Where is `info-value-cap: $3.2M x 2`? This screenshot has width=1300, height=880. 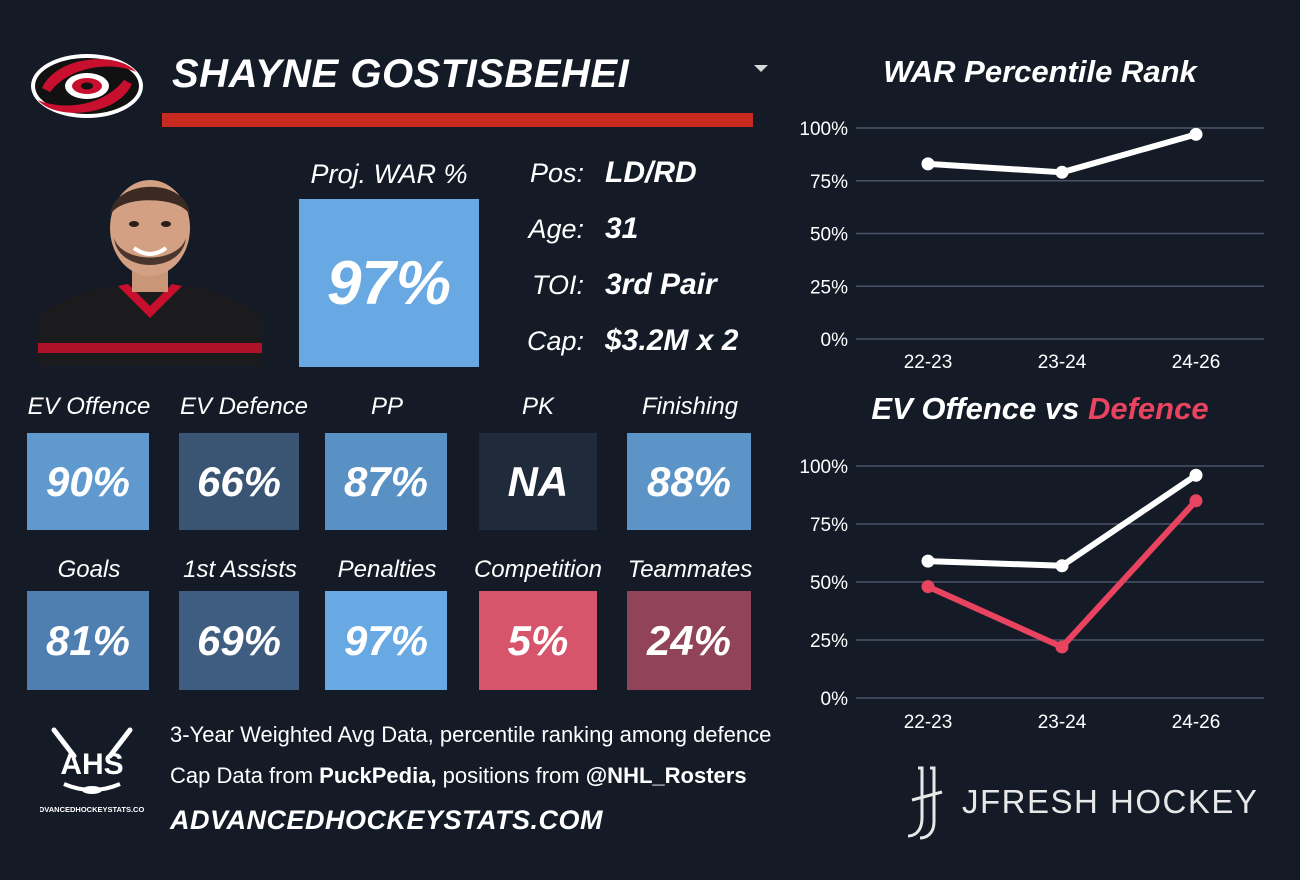 info-value-cap: $3.2M x 2 is located at coordinates (672, 340).